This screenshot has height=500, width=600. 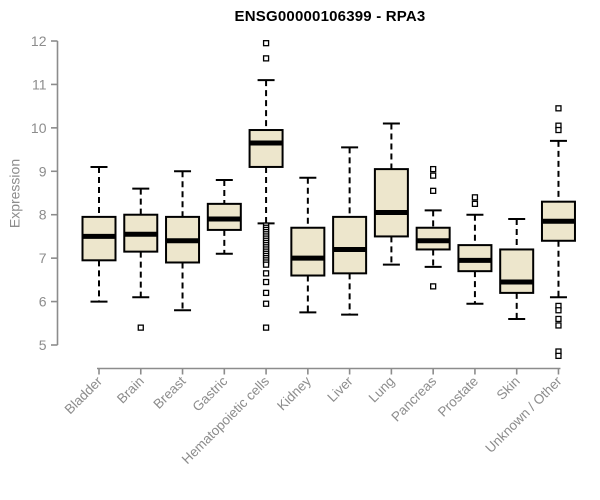 I want to click on x-tick-label-prostate: Prostate, so click(x=458, y=397).